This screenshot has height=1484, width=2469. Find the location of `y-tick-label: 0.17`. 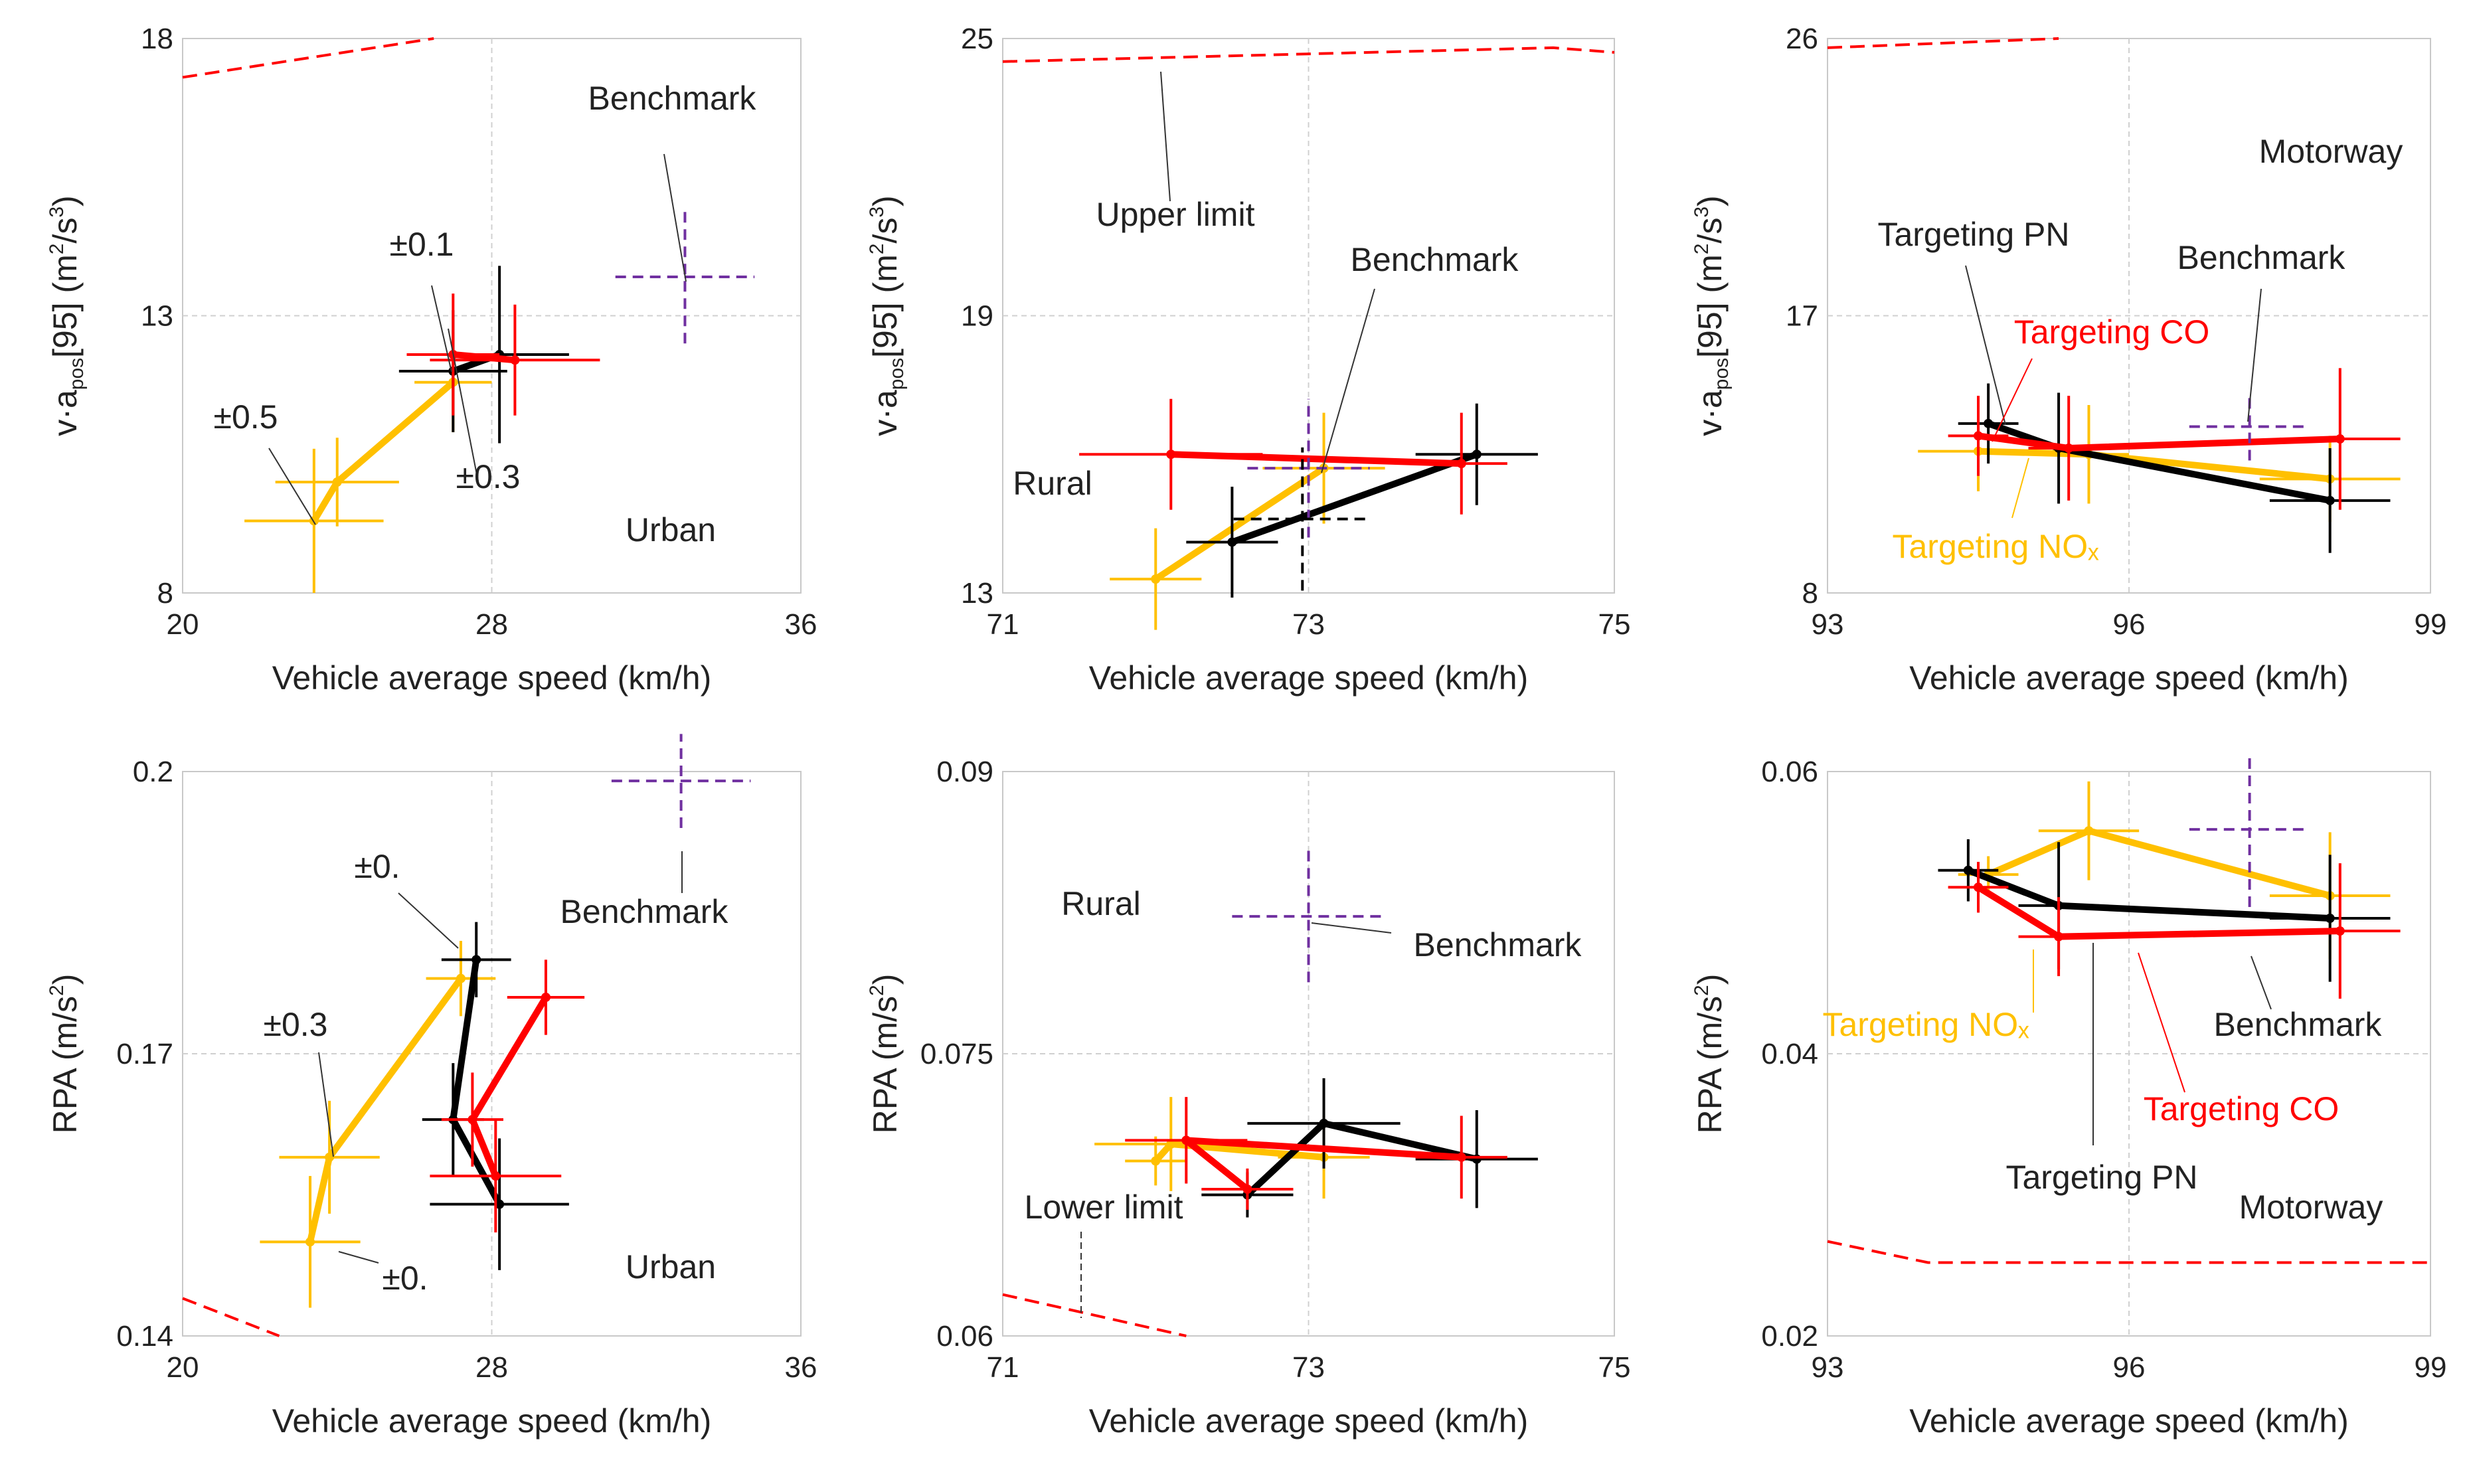

y-tick-label: 0.17 is located at coordinates (144, 1054).